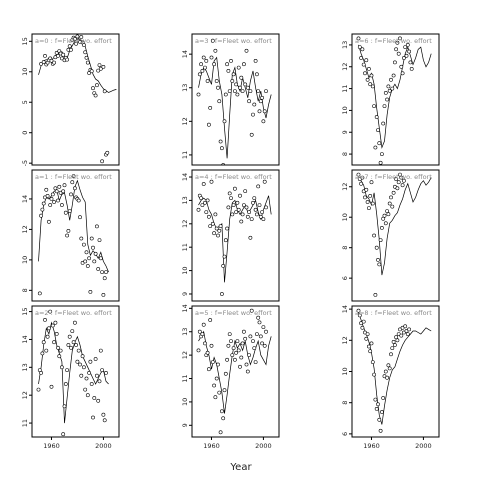 Image resolution: width=480 pixels, height=480 pixels. What do you see at coordinates (390, 377) in the screenshot?
I see `panel-8: a=8 : f=Fleet wo. effort 6 8 10 12 14 1960 2000` at bounding box center [390, 377].